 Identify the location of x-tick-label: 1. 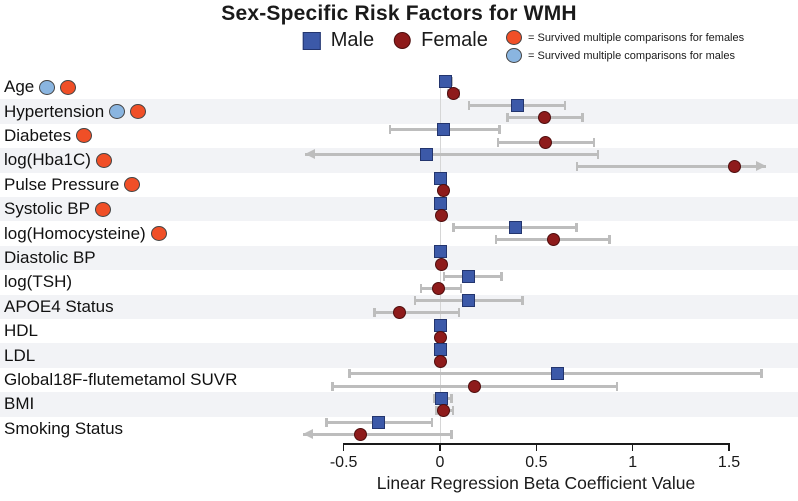
(633, 462).